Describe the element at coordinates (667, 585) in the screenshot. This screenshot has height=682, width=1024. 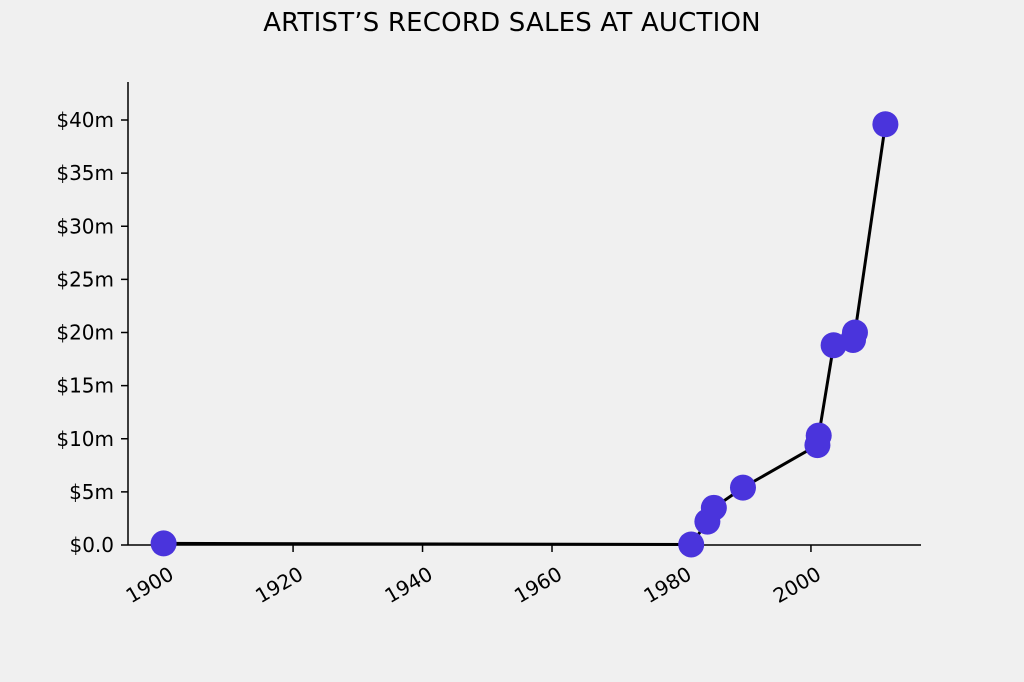
I see `x-tick-label: 1980` at that location.